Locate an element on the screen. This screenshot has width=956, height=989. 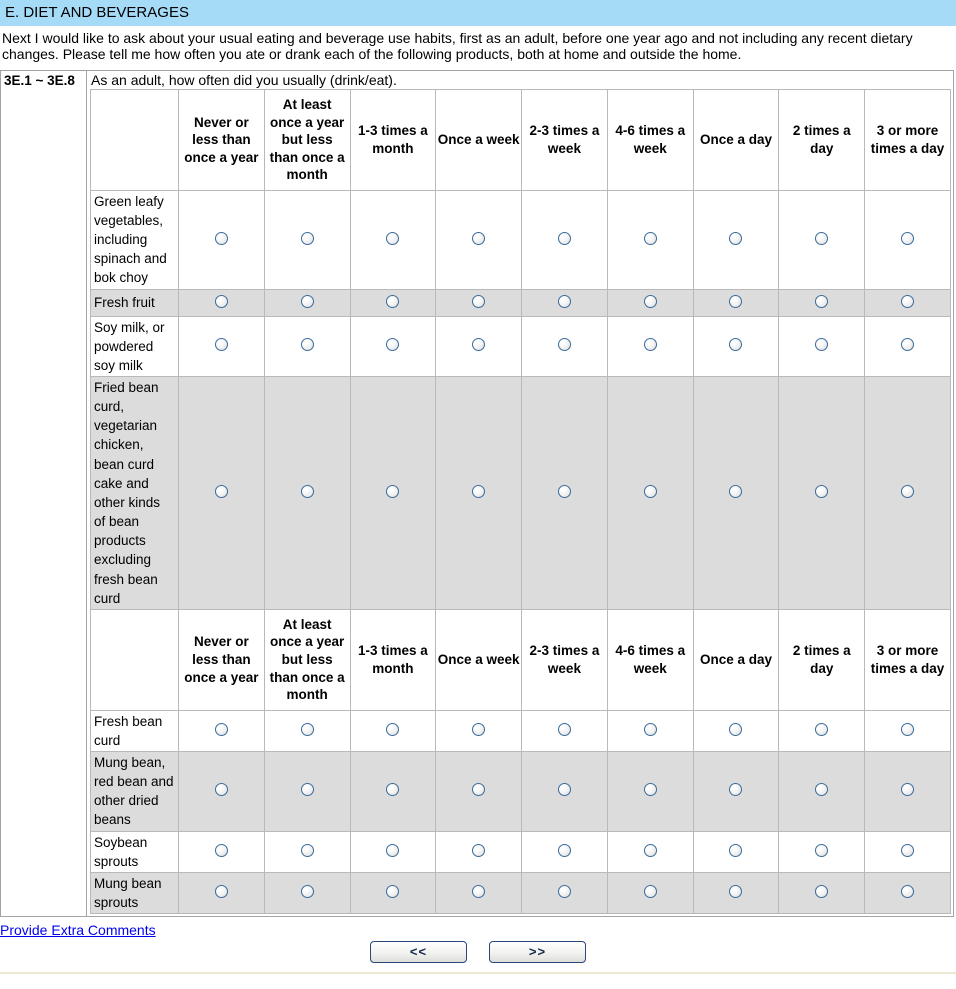
row-label: Mung bean sprouts is located at coordinates (134, 893).